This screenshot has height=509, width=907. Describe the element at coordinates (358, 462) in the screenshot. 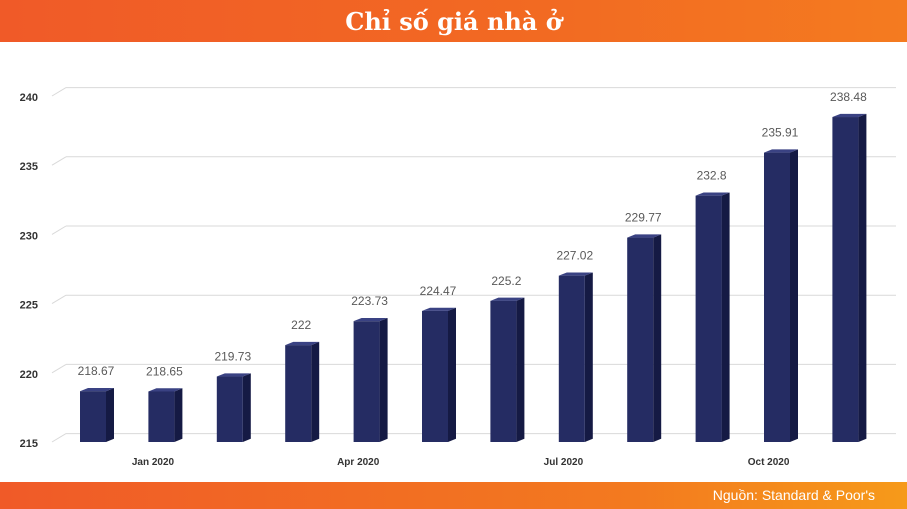

I see `x-tick-label: Apr 2020` at that location.